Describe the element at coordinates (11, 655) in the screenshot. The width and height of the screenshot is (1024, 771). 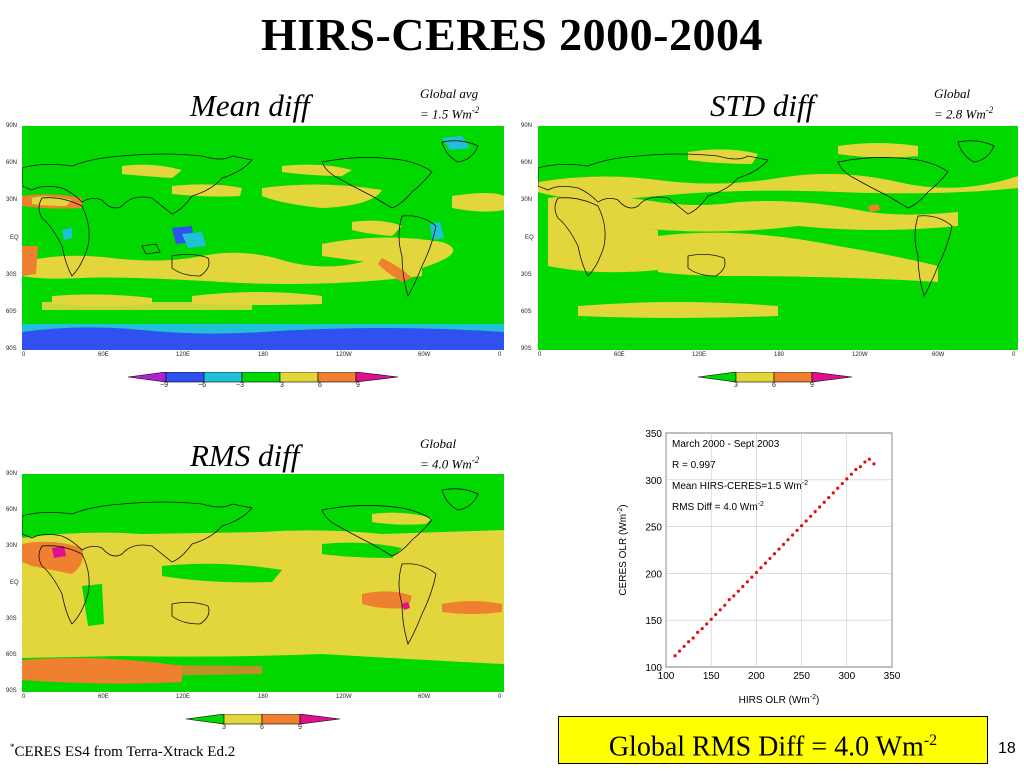
I see `rms-lat-60s: 60S` at that location.